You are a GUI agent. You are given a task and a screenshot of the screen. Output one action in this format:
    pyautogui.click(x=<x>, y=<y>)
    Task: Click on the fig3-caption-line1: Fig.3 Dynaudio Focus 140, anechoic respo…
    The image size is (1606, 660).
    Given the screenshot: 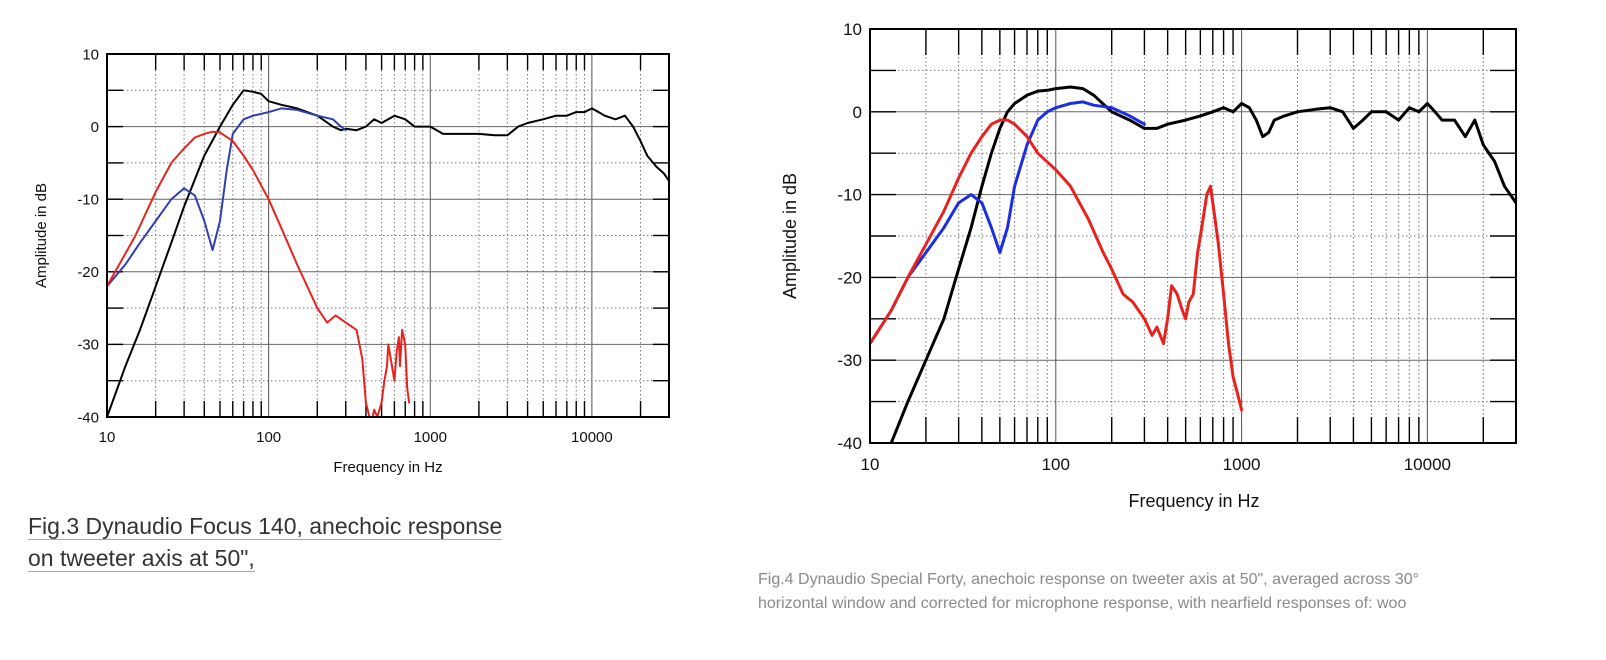 What is the action you would take?
    pyautogui.click(x=265, y=526)
    